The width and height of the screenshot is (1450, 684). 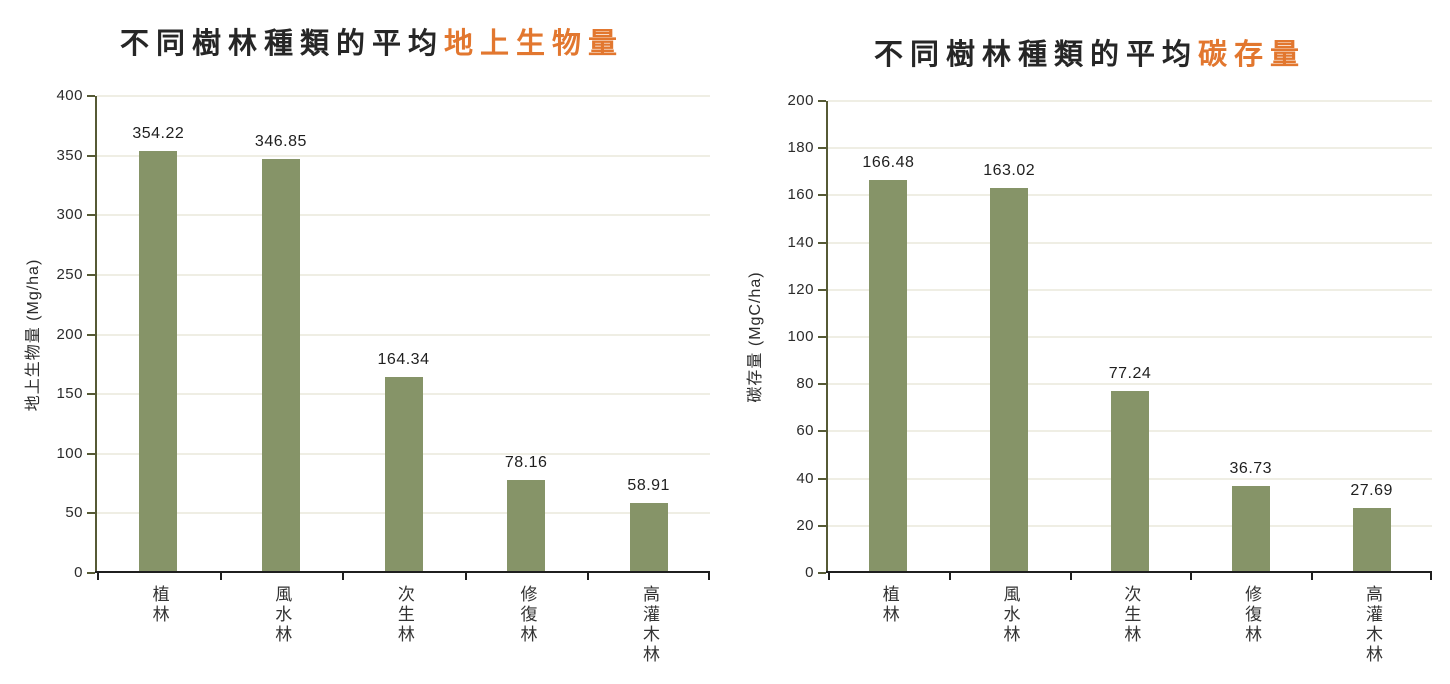 I want to click on y-tick-label: 40, so click(x=805, y=478).